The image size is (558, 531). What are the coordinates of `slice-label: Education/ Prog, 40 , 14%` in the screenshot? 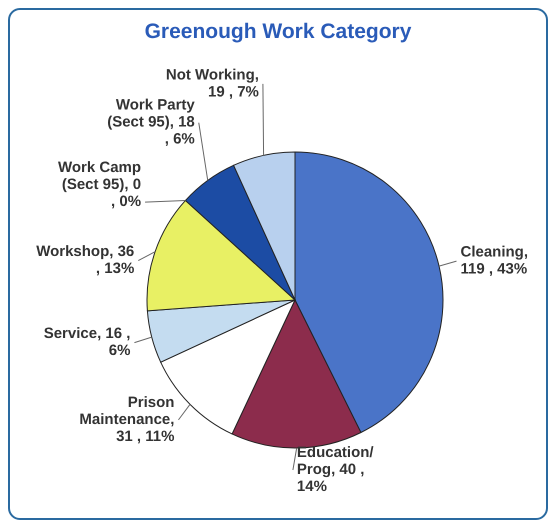 It's located at (335, 469).